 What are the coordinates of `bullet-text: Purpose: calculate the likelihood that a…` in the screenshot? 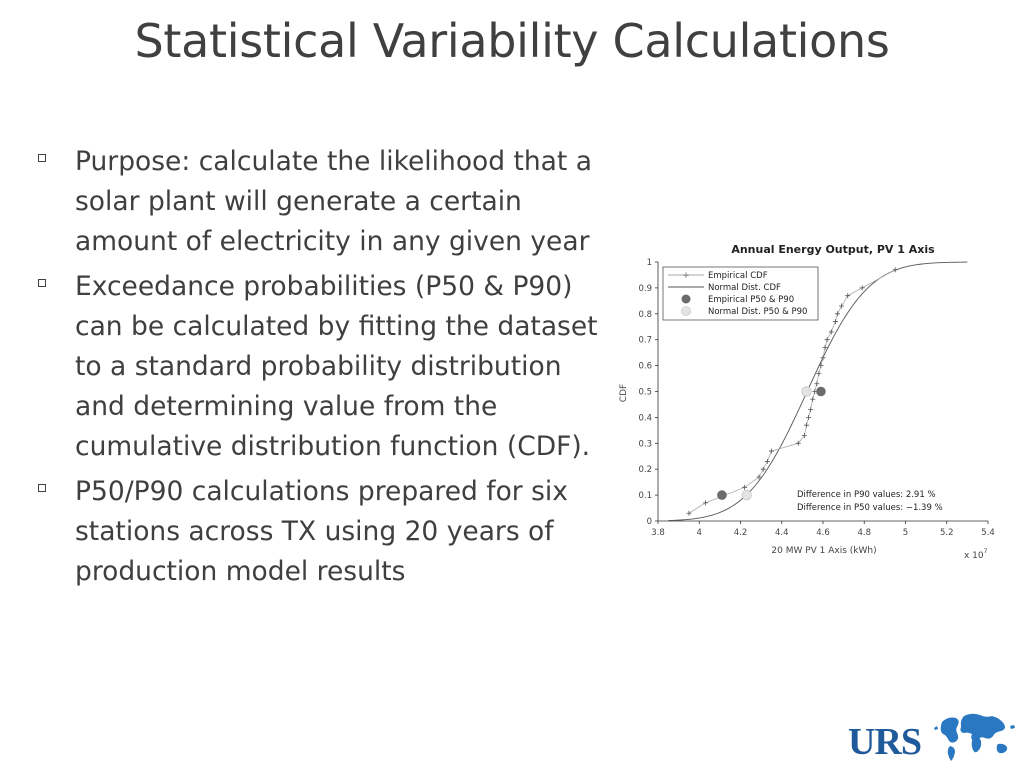 It's located at (333, 201).